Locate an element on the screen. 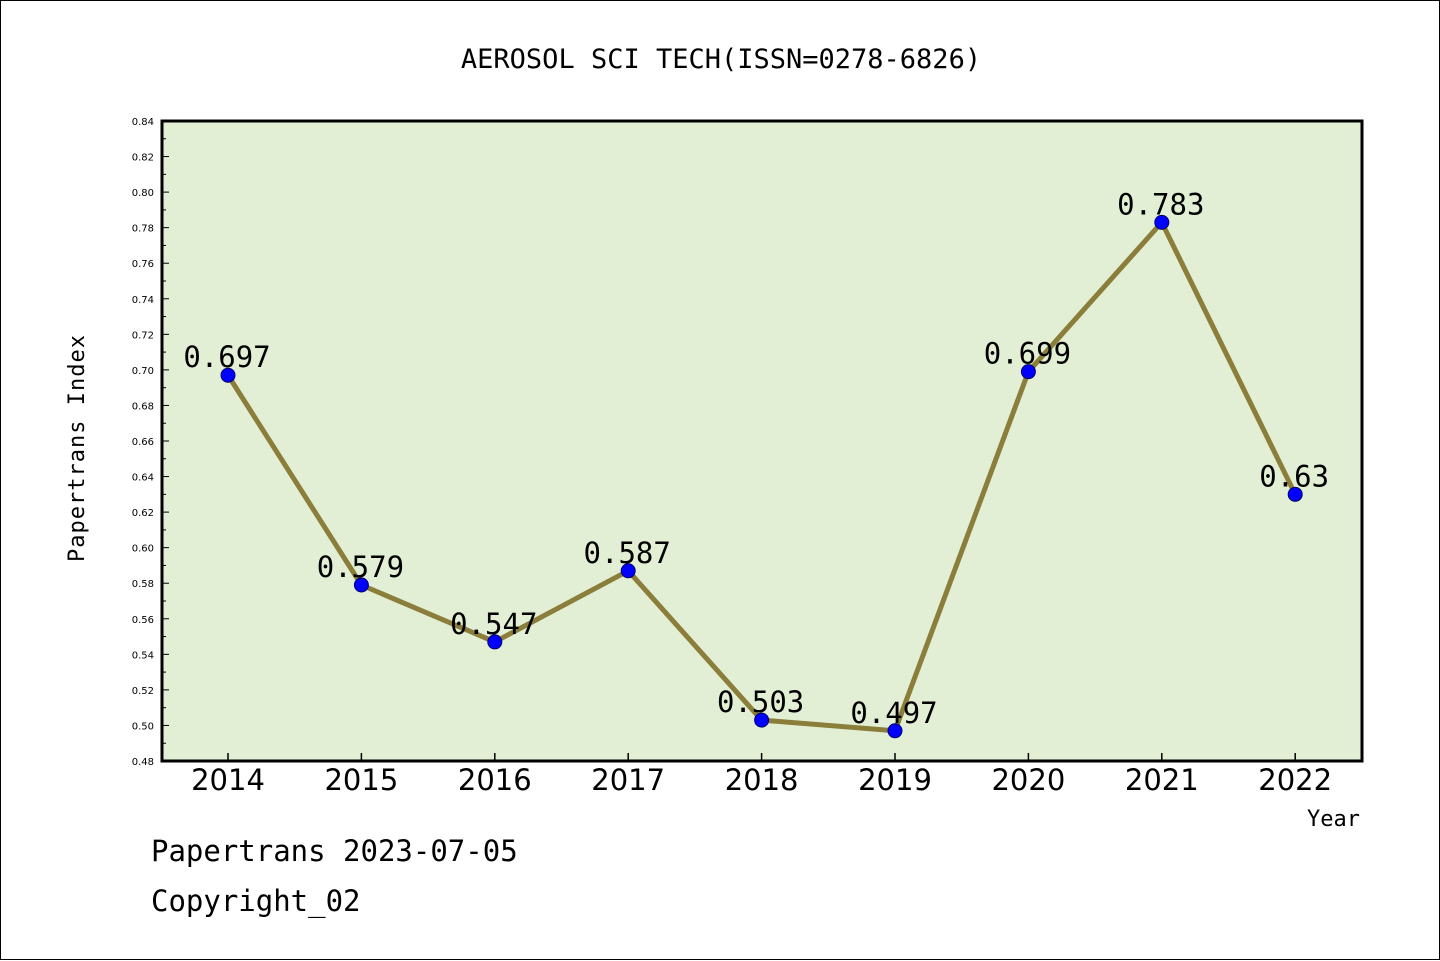  x-tick-label: 2017 is located at coordinates (628, 780).